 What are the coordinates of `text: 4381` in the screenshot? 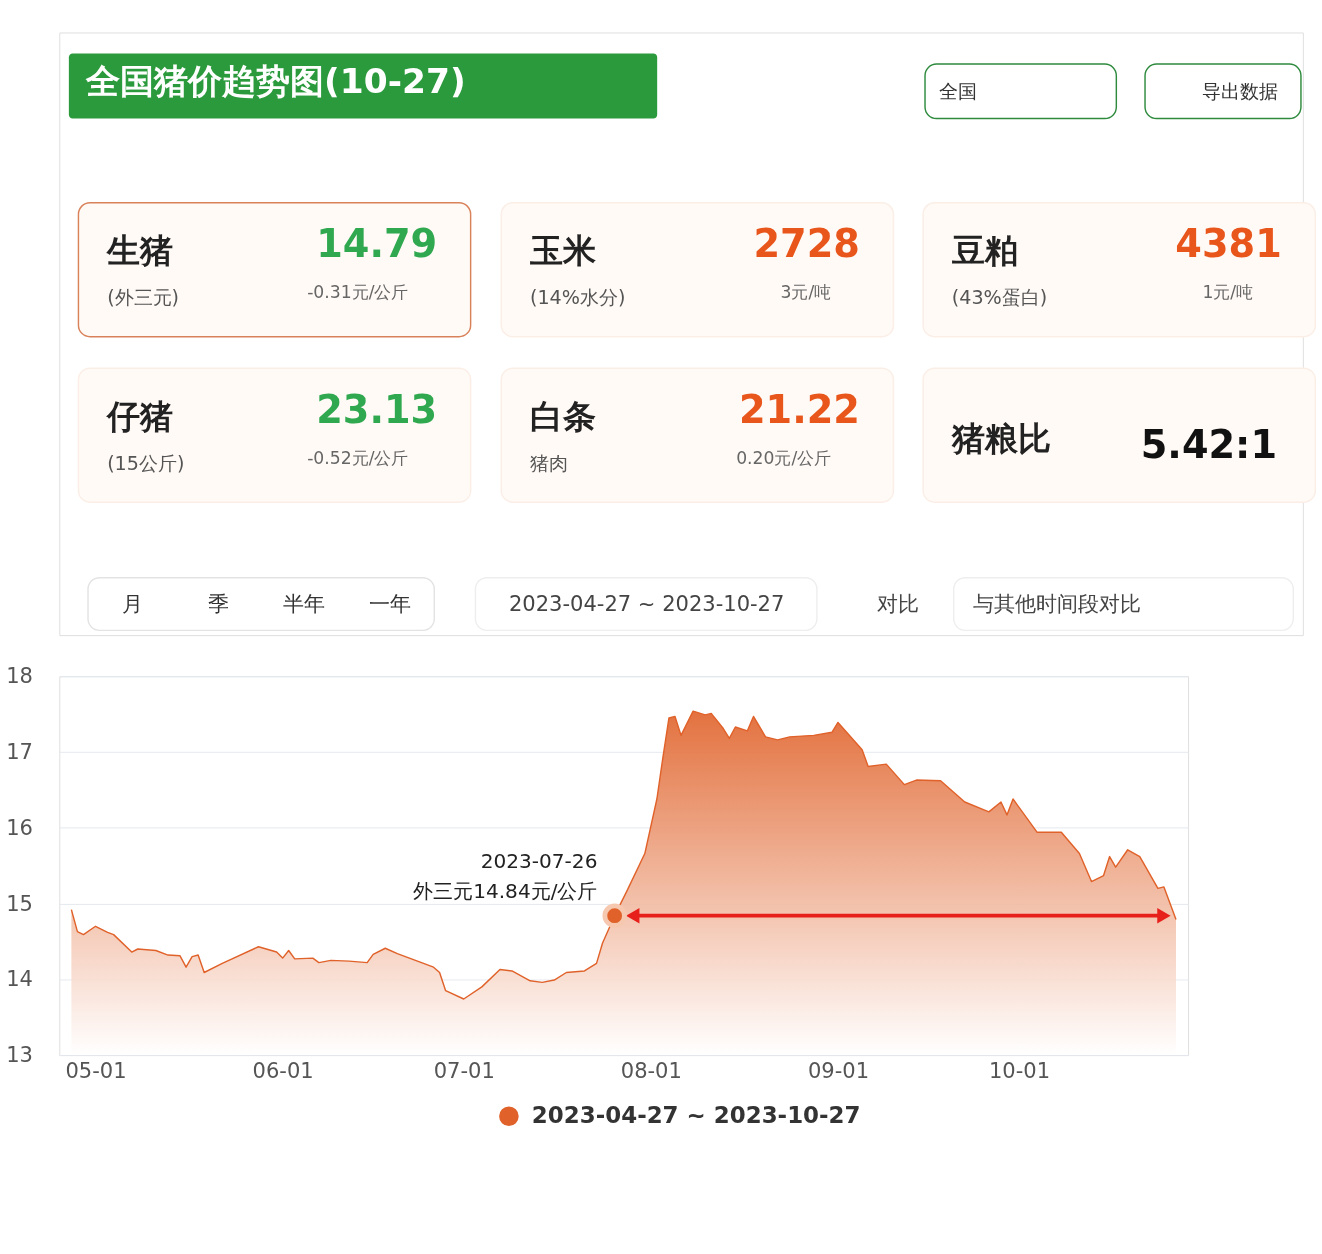 It's located at (1228, 244).